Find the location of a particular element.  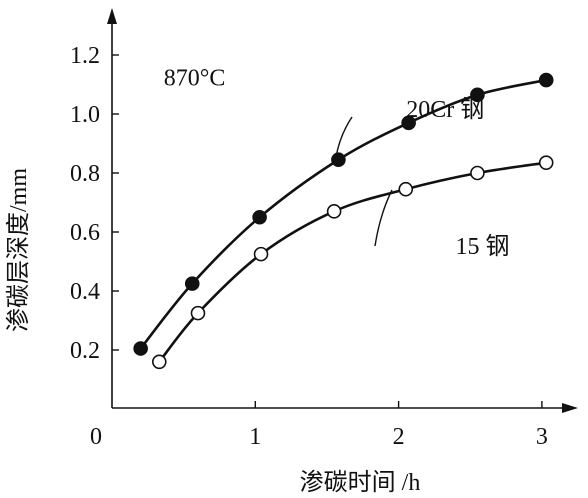

y-tick-label: 0.2 is located at coordinates (85, 351).